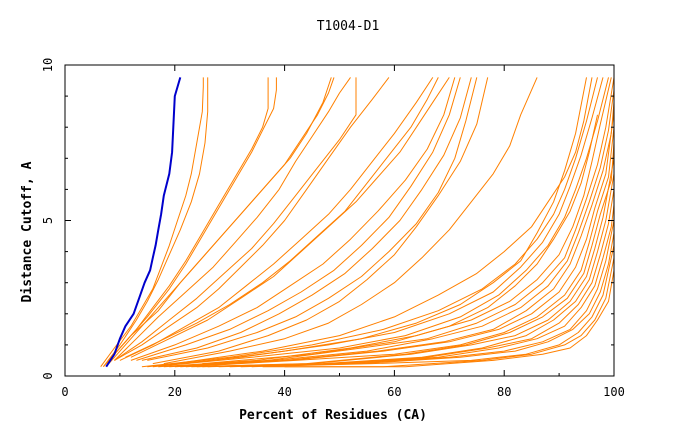 The image size is (680, 440). What do you see at coordinates (614, 392) in the screenshot?
I see `x-tick-label-100: 100` at bounding box center [614, 392].